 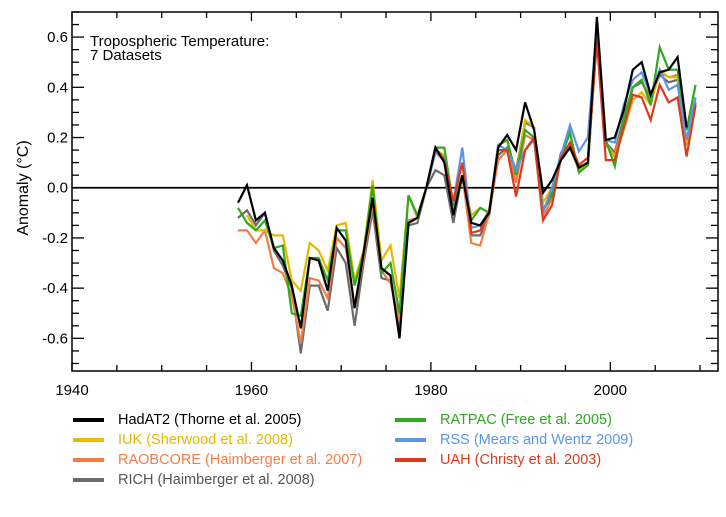 What do you see at coordinates (521, 460) in the screenshot?
I see `legend-label: UAH (Christy et al. 2003)` at bounding box center [521, 460].